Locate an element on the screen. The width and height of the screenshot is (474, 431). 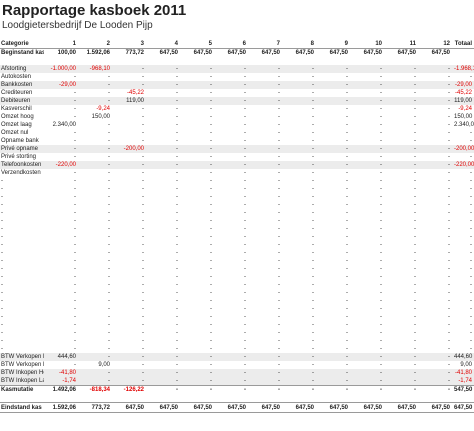
total-cell: -200,00 is located at coordinates (463, 149).